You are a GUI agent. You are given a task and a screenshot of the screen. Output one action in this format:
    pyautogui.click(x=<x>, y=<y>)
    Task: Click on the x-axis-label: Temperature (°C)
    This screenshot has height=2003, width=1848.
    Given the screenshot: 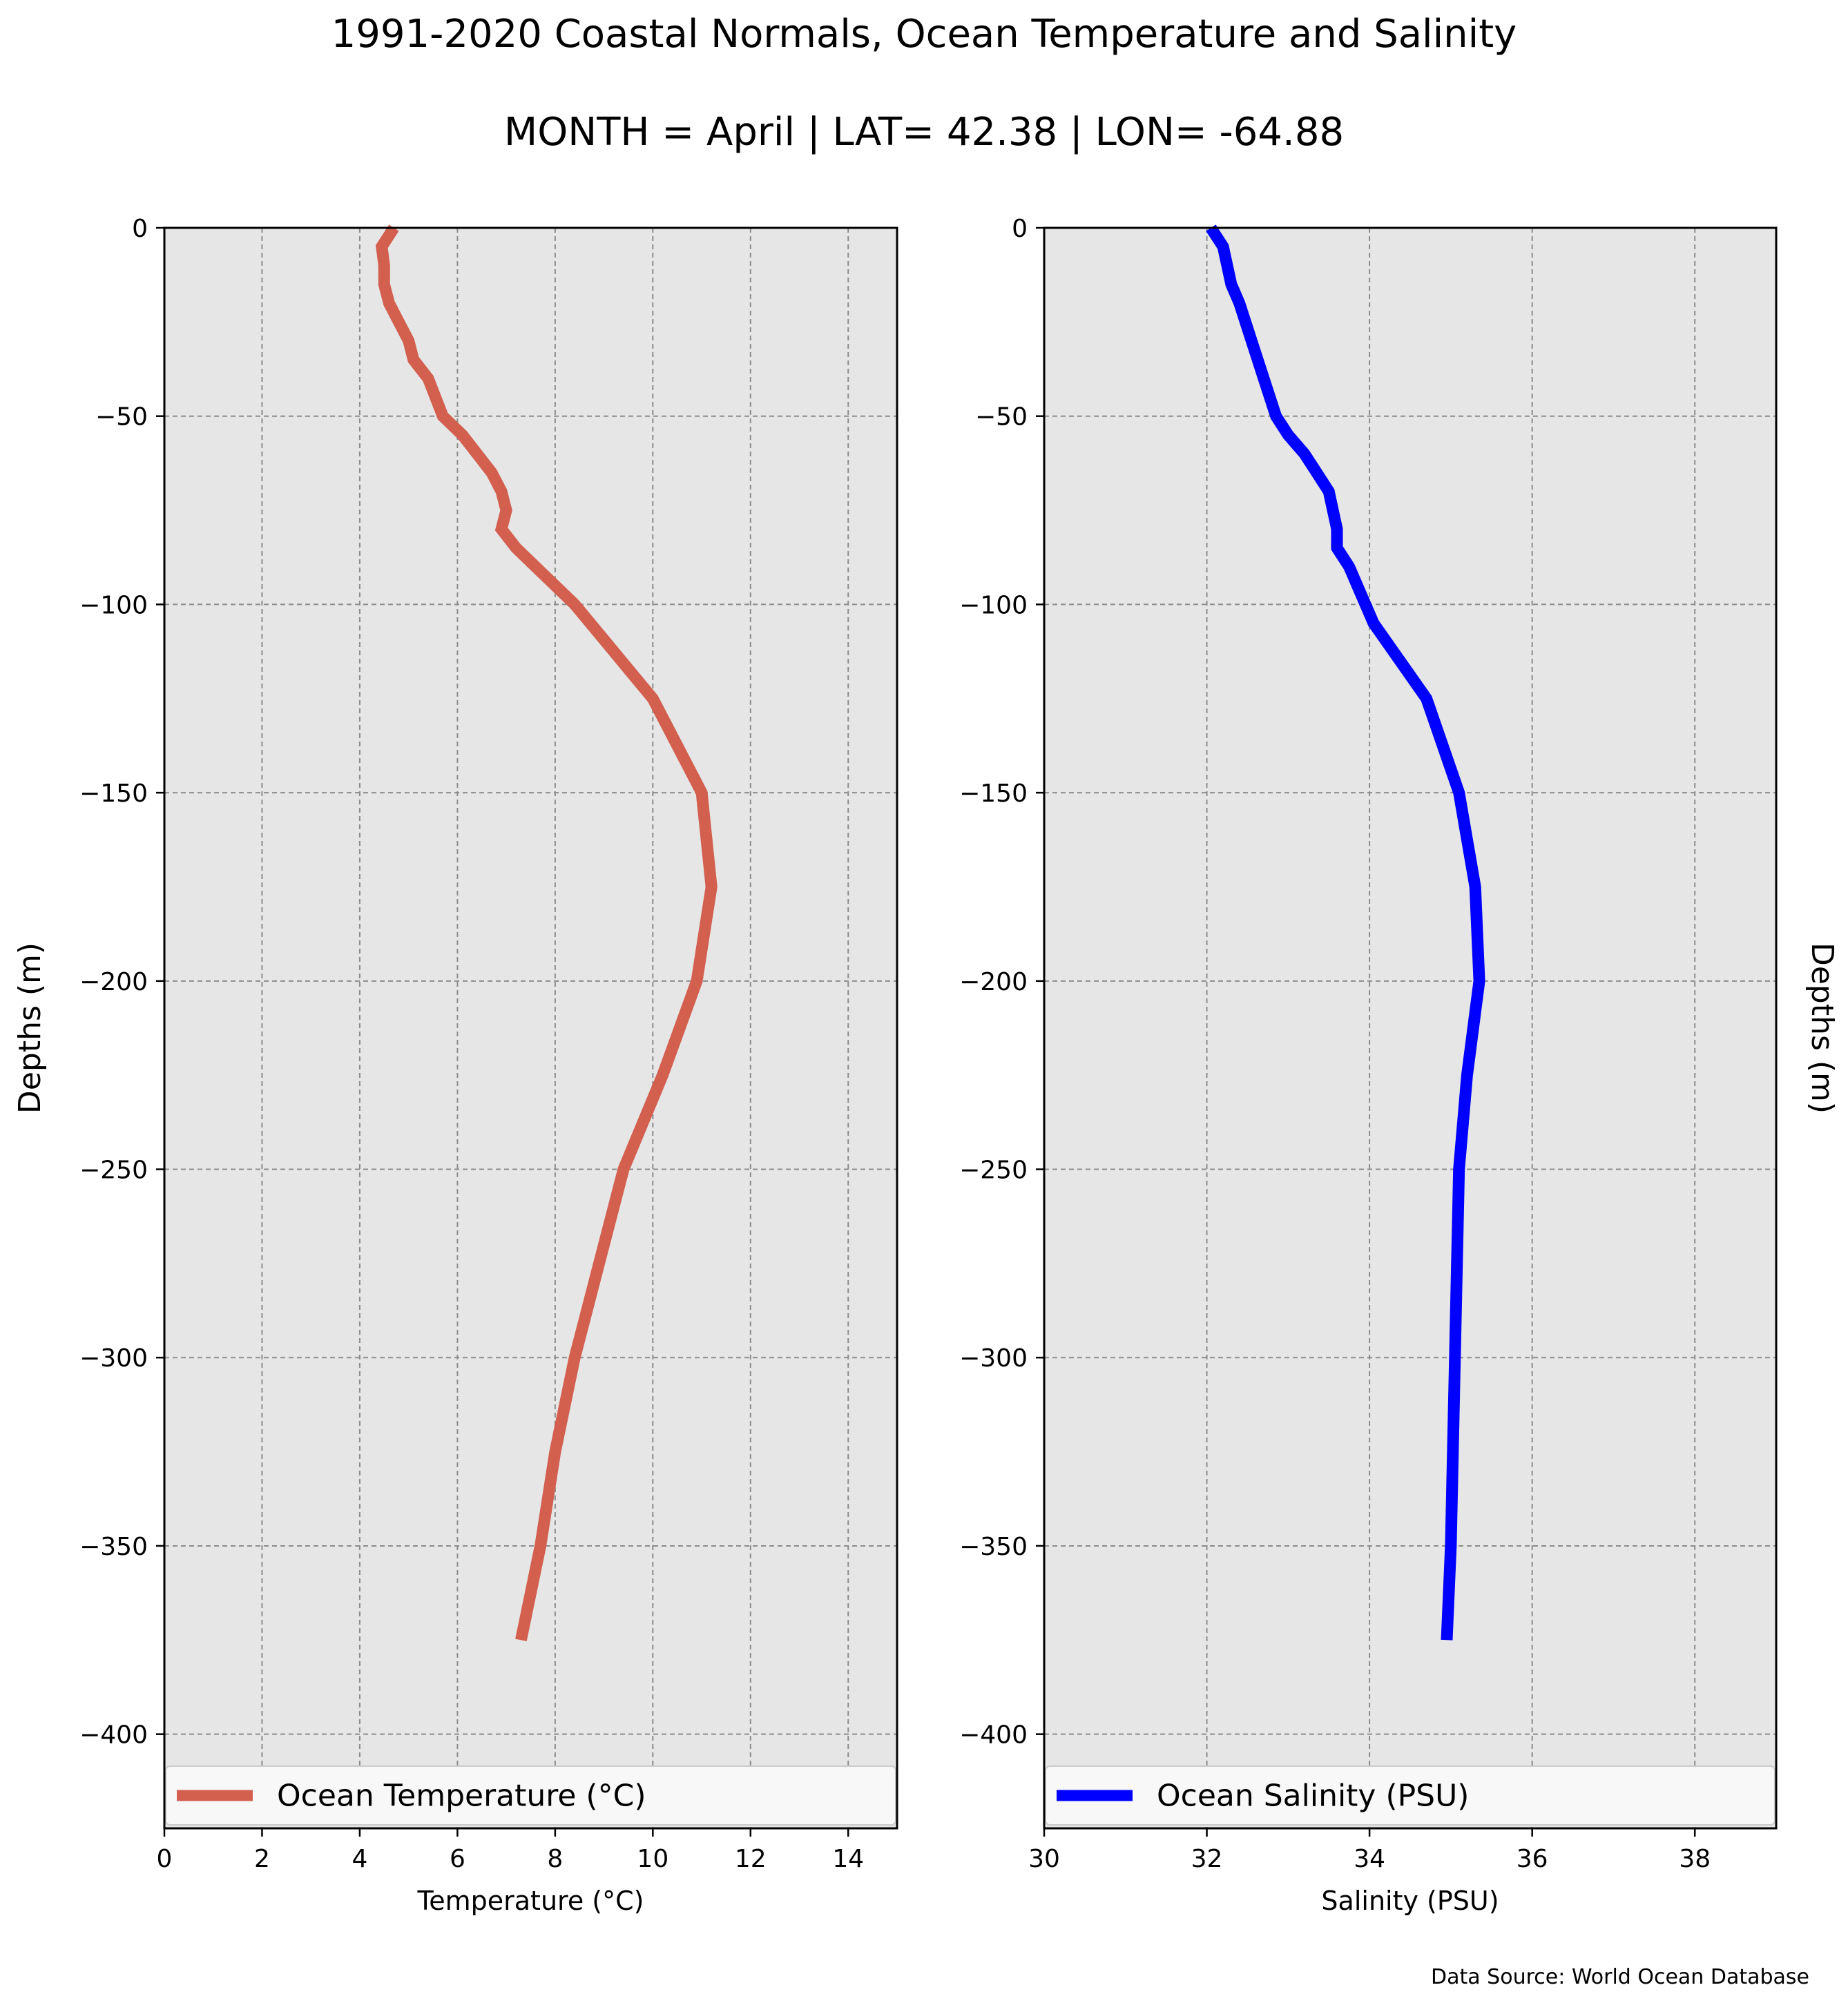 What is the action you would take?
    pyautogui.click(x=530, y=1901)
    